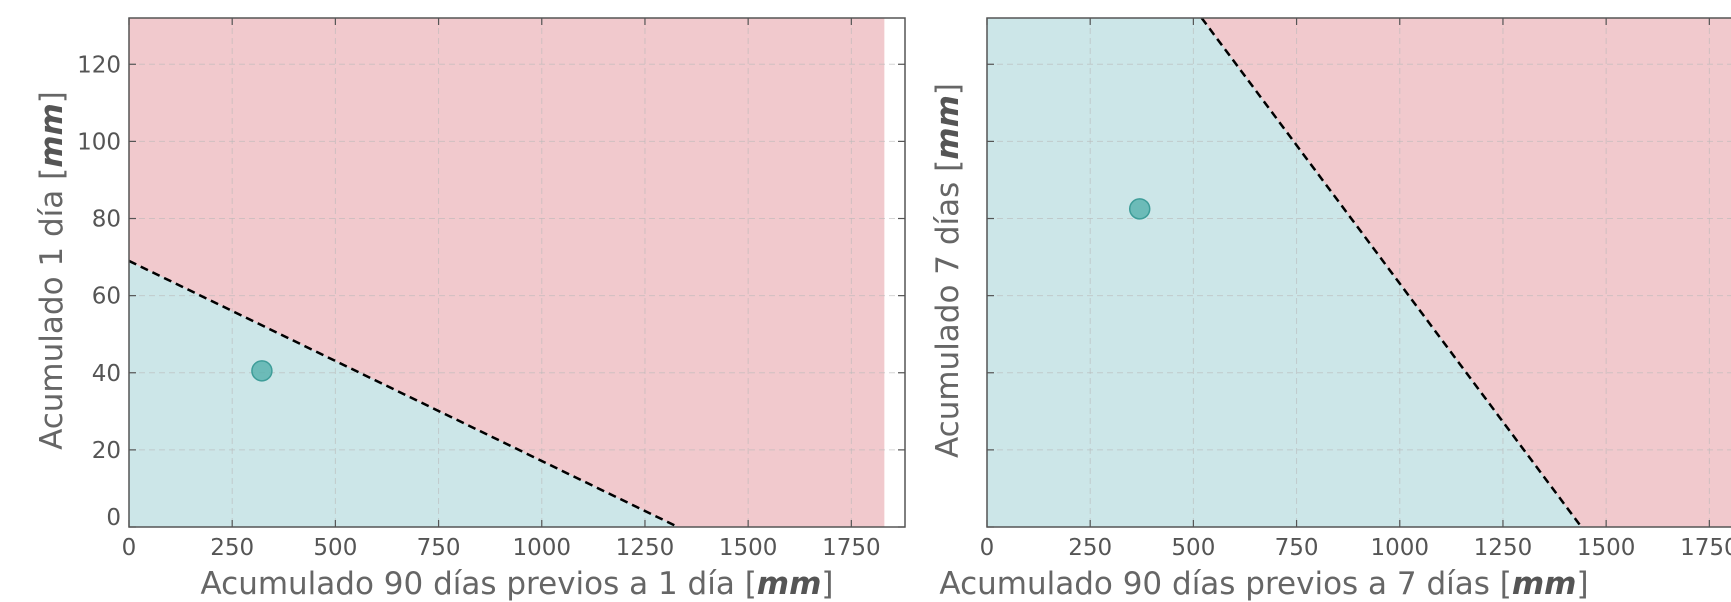 This screenshot has width=1731, height=602. I want to click on threshold-line, so click(404, 393).